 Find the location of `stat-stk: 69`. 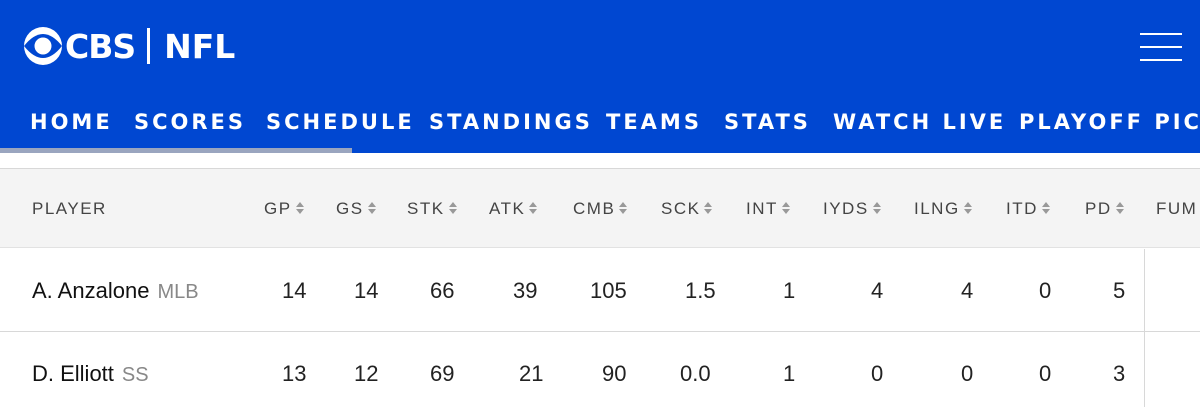

stat-stk: 69 is located at coordinates (442, 373).